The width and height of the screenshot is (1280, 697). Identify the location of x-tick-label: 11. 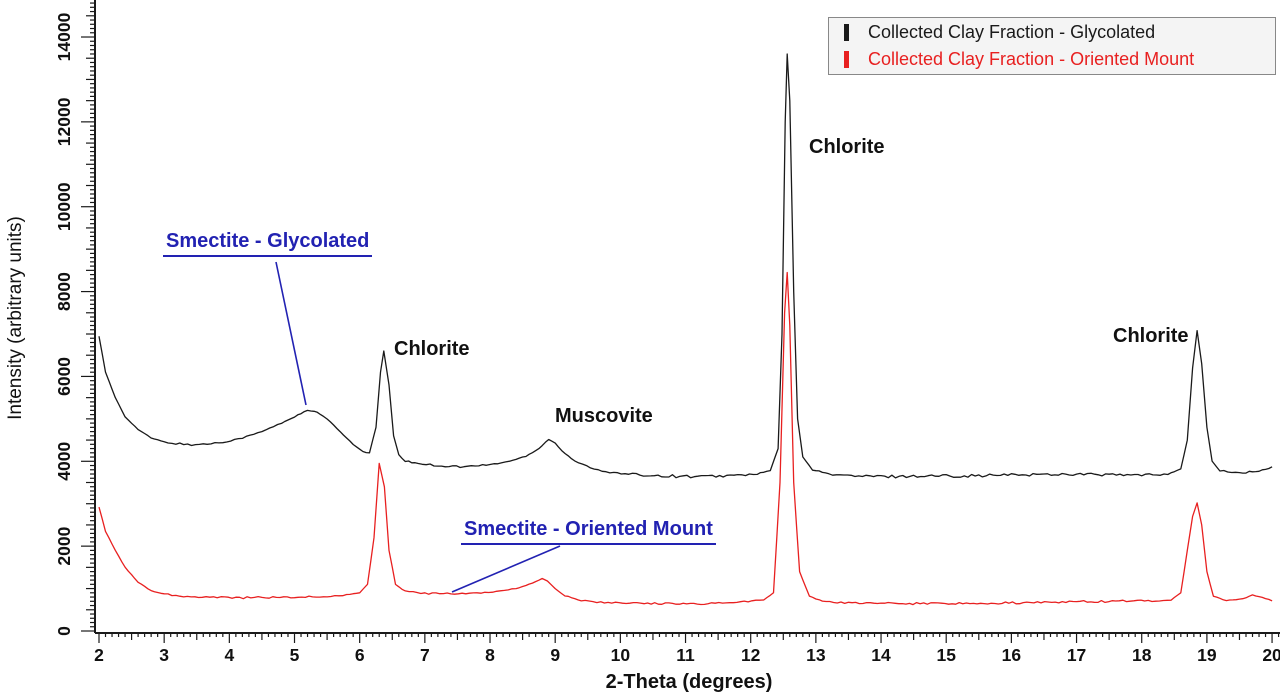
(685, 655).